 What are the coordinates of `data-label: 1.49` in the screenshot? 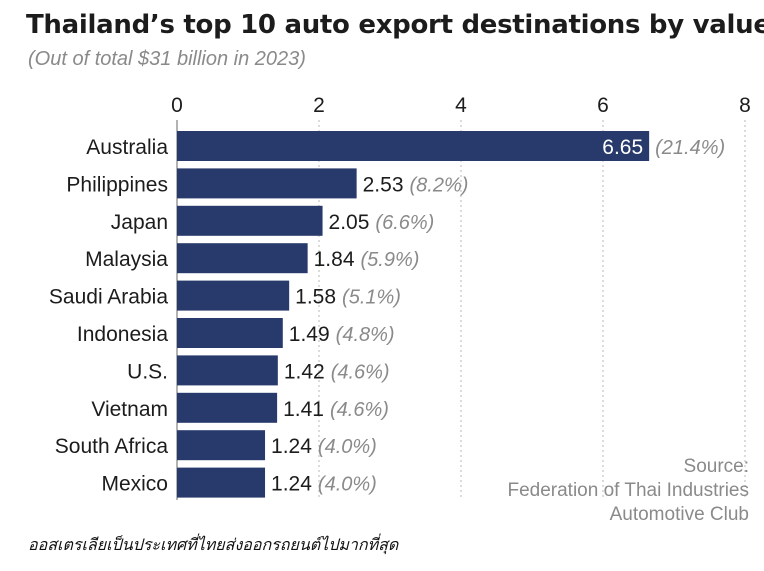 It's located at (309, 334).